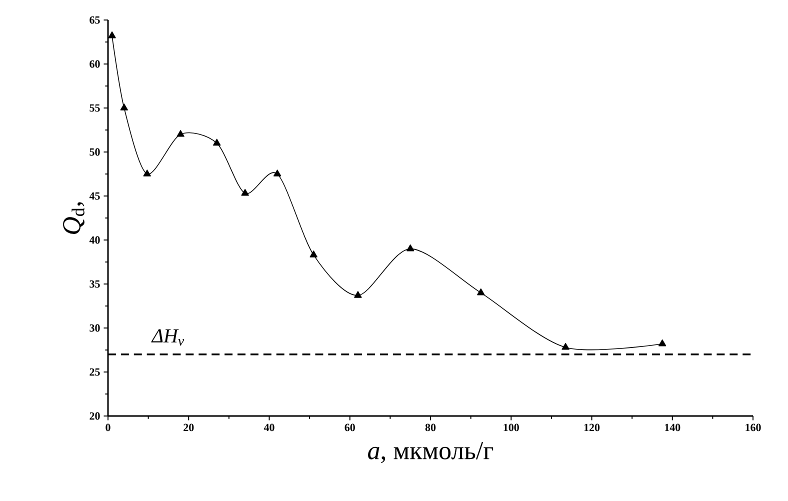  What do you see at coordinates (95, 108) in the screenshot?
I see `y-tick-label: 55` at bounding box center [95, 108].